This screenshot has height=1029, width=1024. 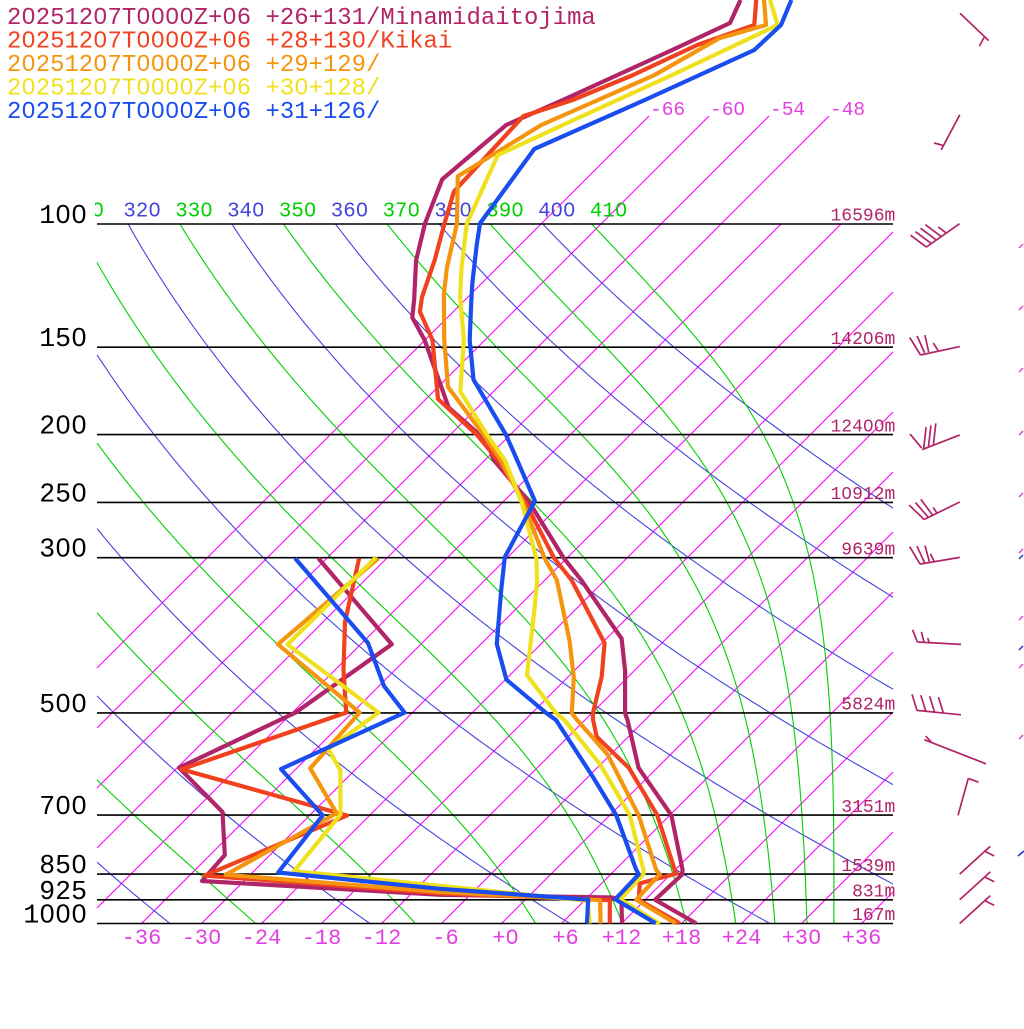 What do you see at coordinates (297, 212) in the screenshot?
I see `svg-text: 350` at bounding box center [297, 212].